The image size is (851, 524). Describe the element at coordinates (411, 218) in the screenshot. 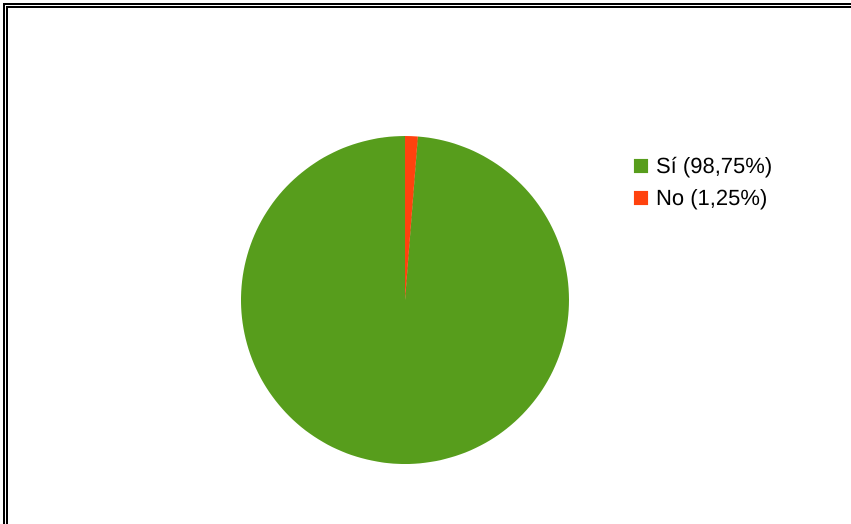

I see `pie-slice` at that location.